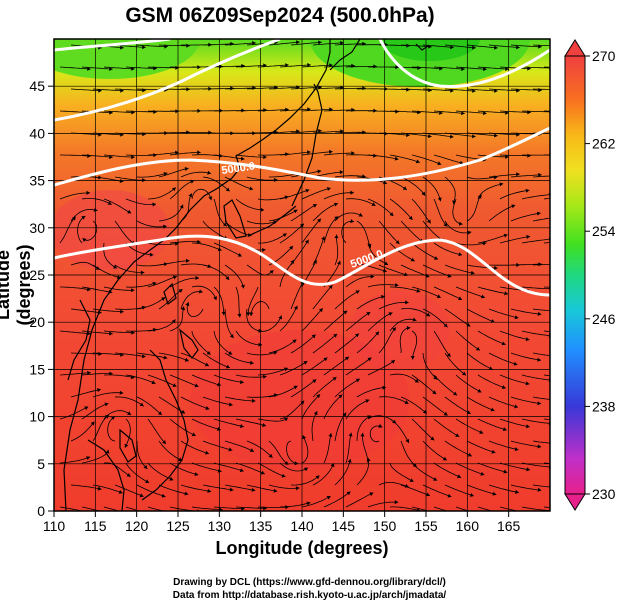  What do you see at coordinates (426, 526) in the screenshot?
I see `x-tick-label: 155` at bounding box center [426, 526].